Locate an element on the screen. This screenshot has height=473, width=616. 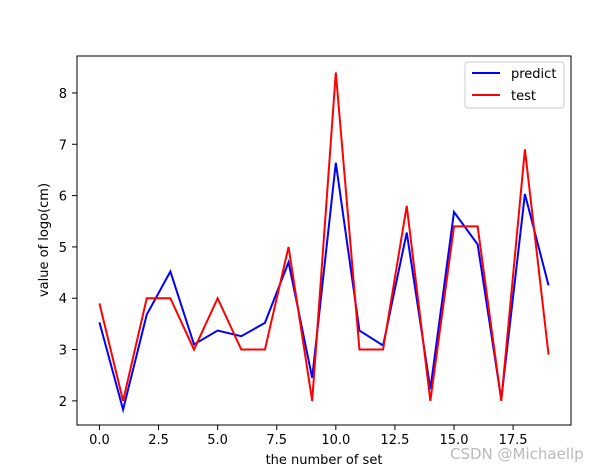
watermark: CSDN @Michaellp is located at coordinates (517, 454).